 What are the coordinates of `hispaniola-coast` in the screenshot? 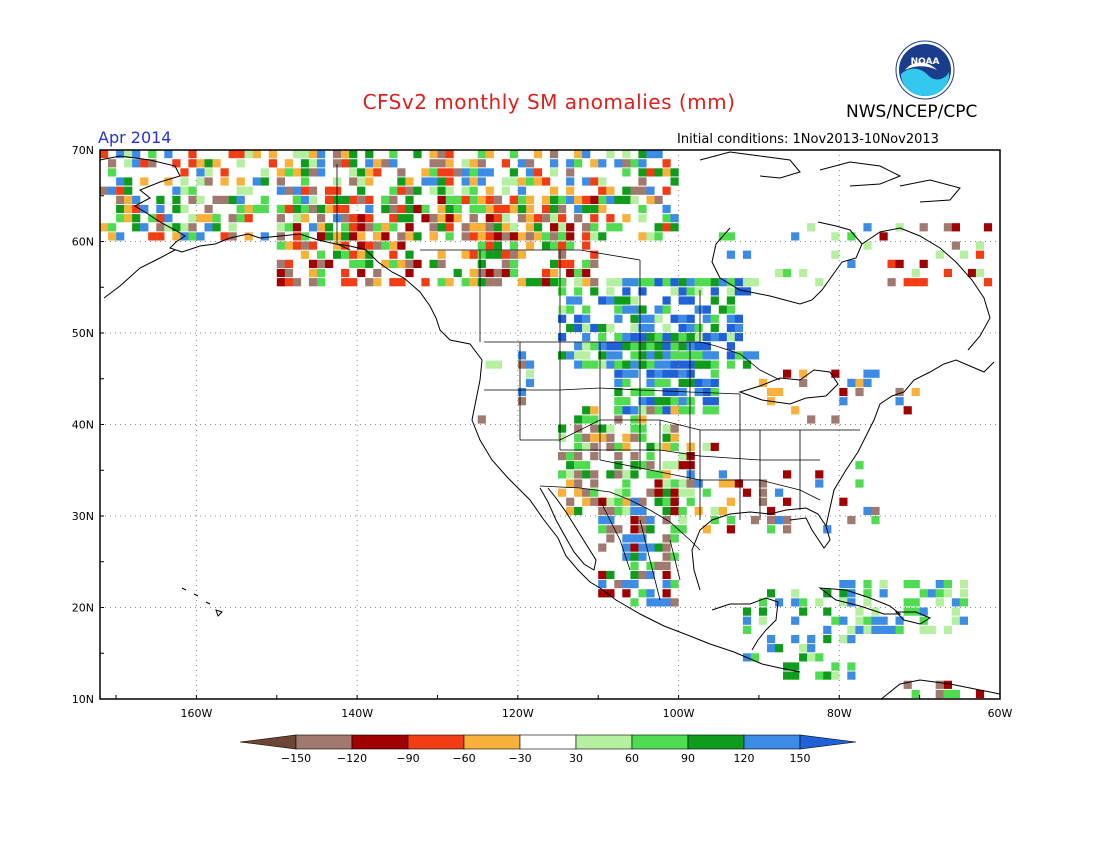 It's located at (913, 618).